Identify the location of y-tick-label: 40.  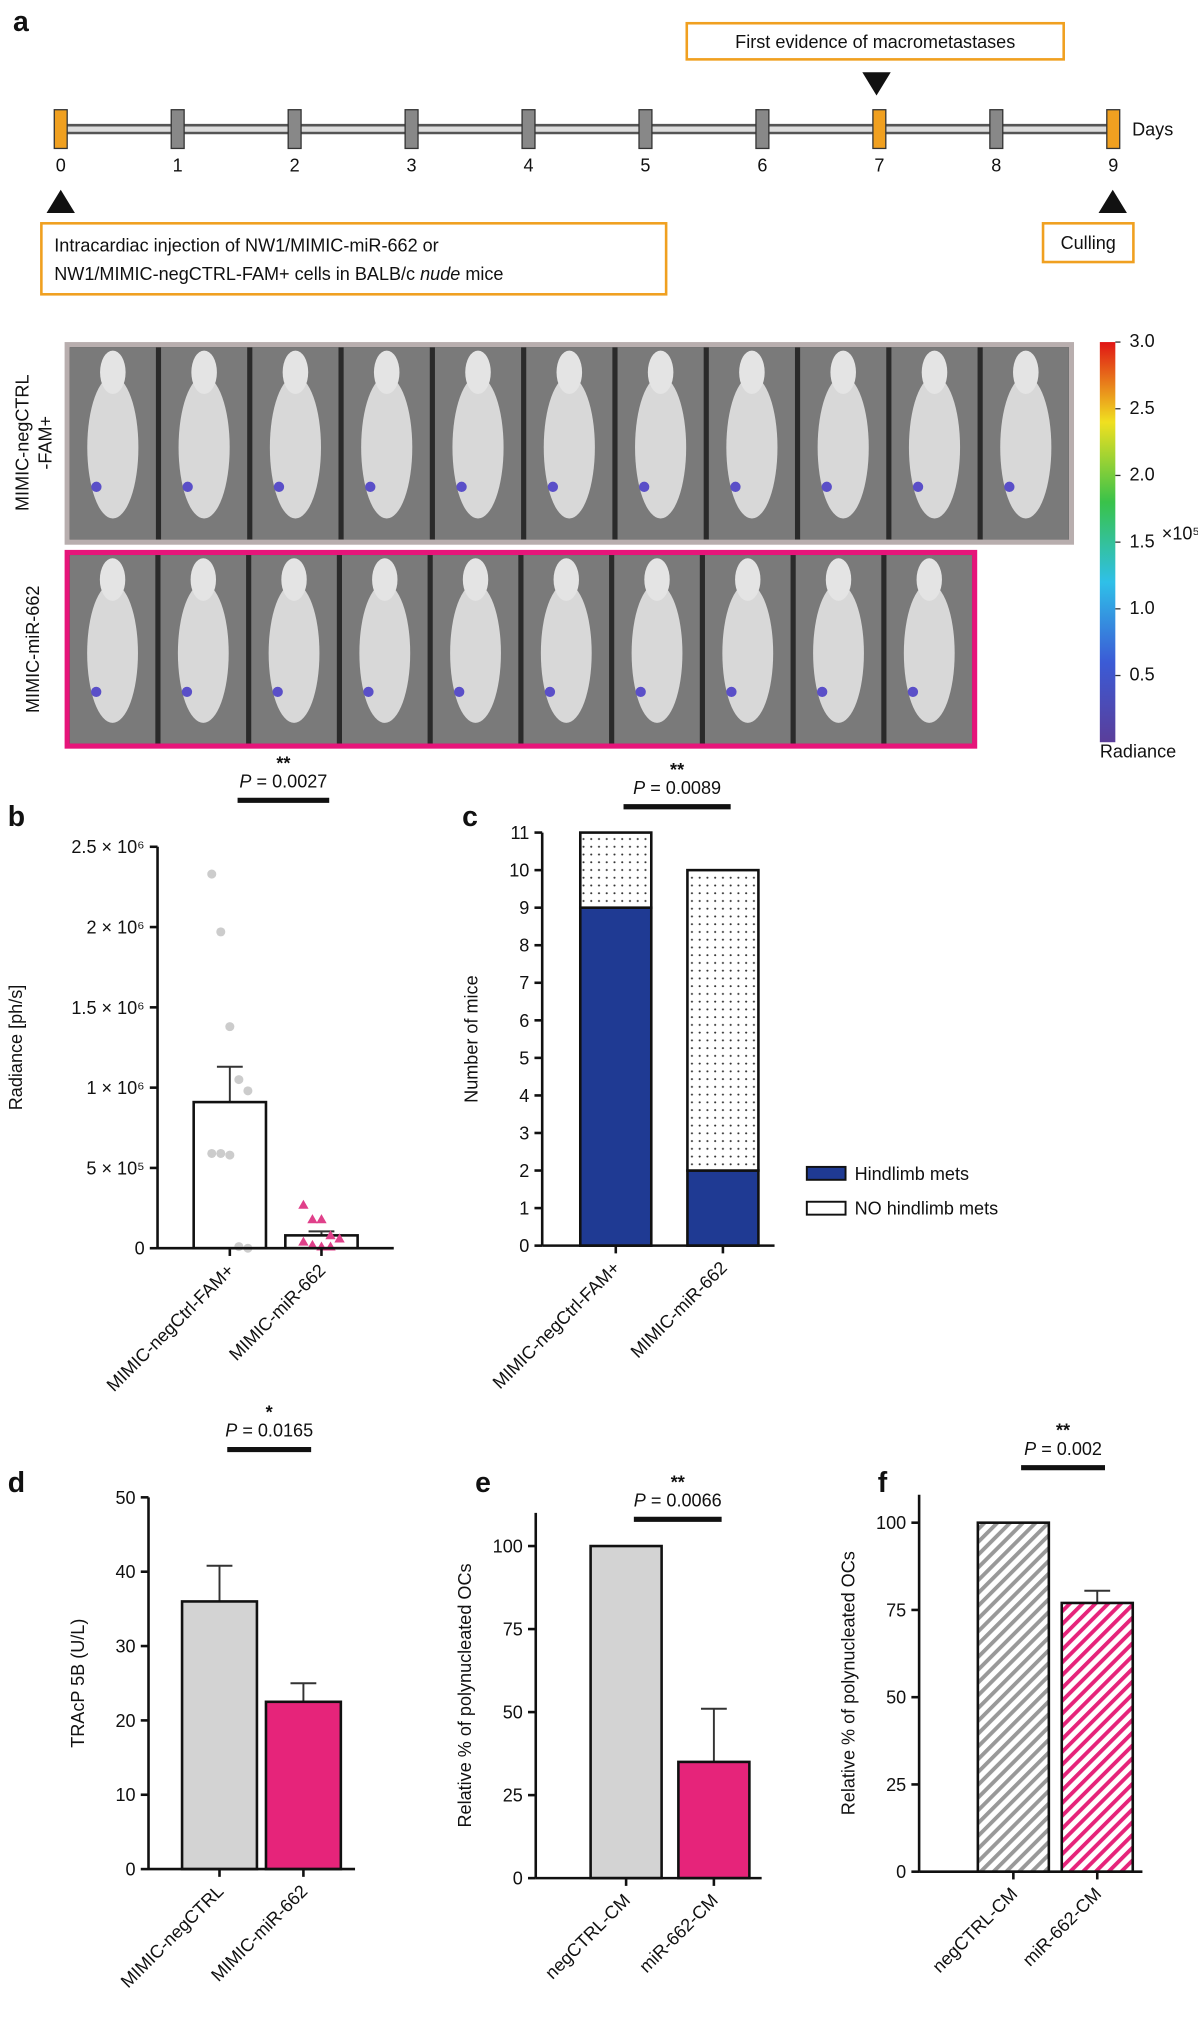
(126, 1572).